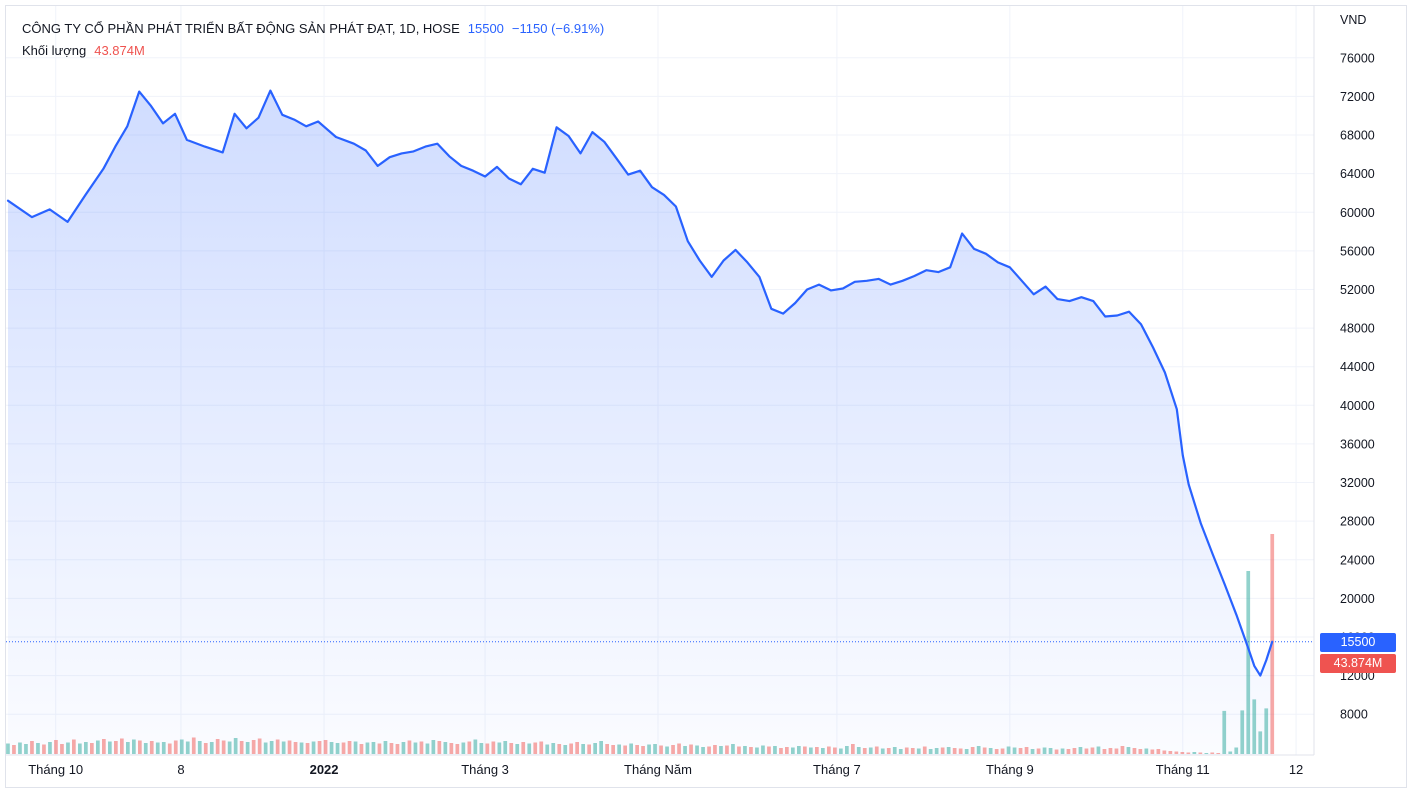  I want to click on time-tick-label: Tháng 3, so click(485, 769).